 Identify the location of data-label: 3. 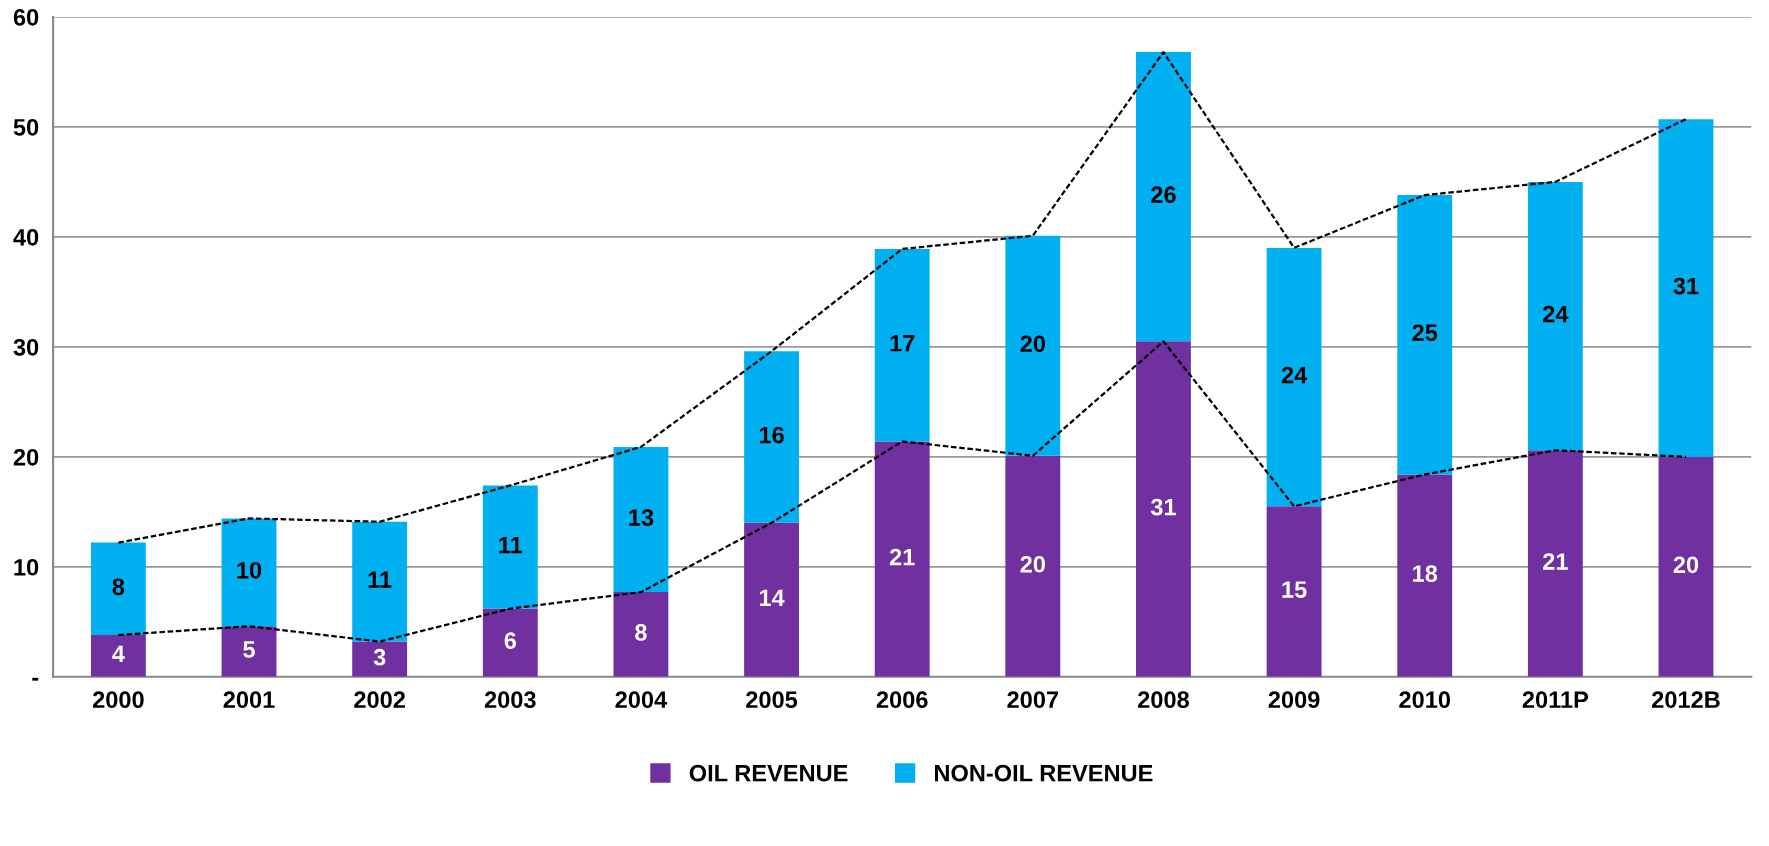
(379, 657).